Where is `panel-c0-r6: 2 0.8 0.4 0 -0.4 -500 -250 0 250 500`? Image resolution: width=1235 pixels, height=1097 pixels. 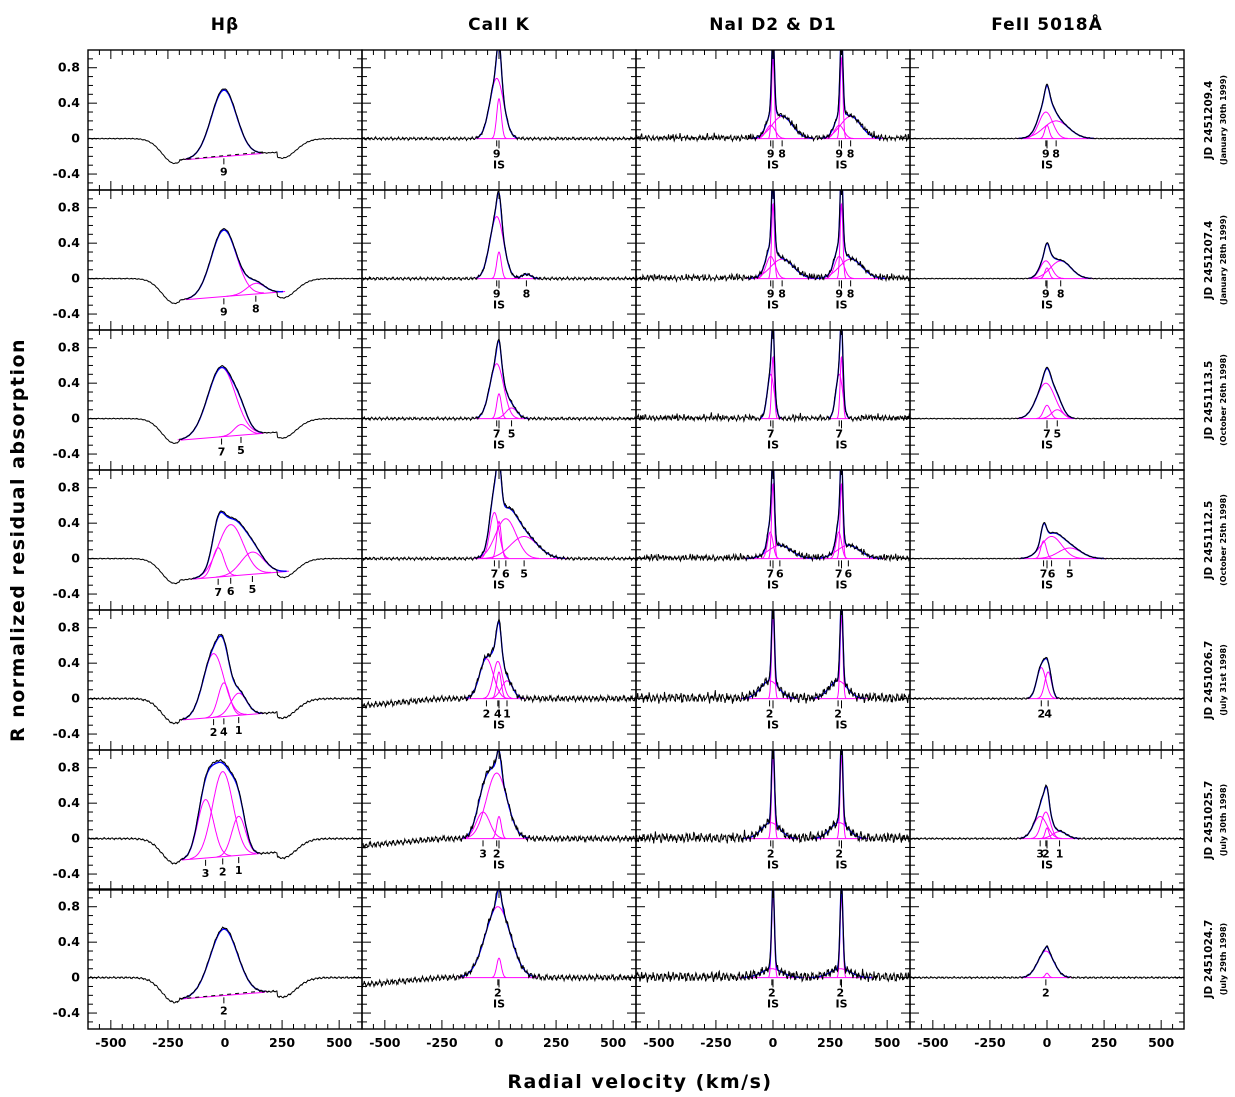 panel-c0-r6: 2 0.8 0.4 0 -0.4 -500 -250 0 250 500 is located at coordinates (208, 969).